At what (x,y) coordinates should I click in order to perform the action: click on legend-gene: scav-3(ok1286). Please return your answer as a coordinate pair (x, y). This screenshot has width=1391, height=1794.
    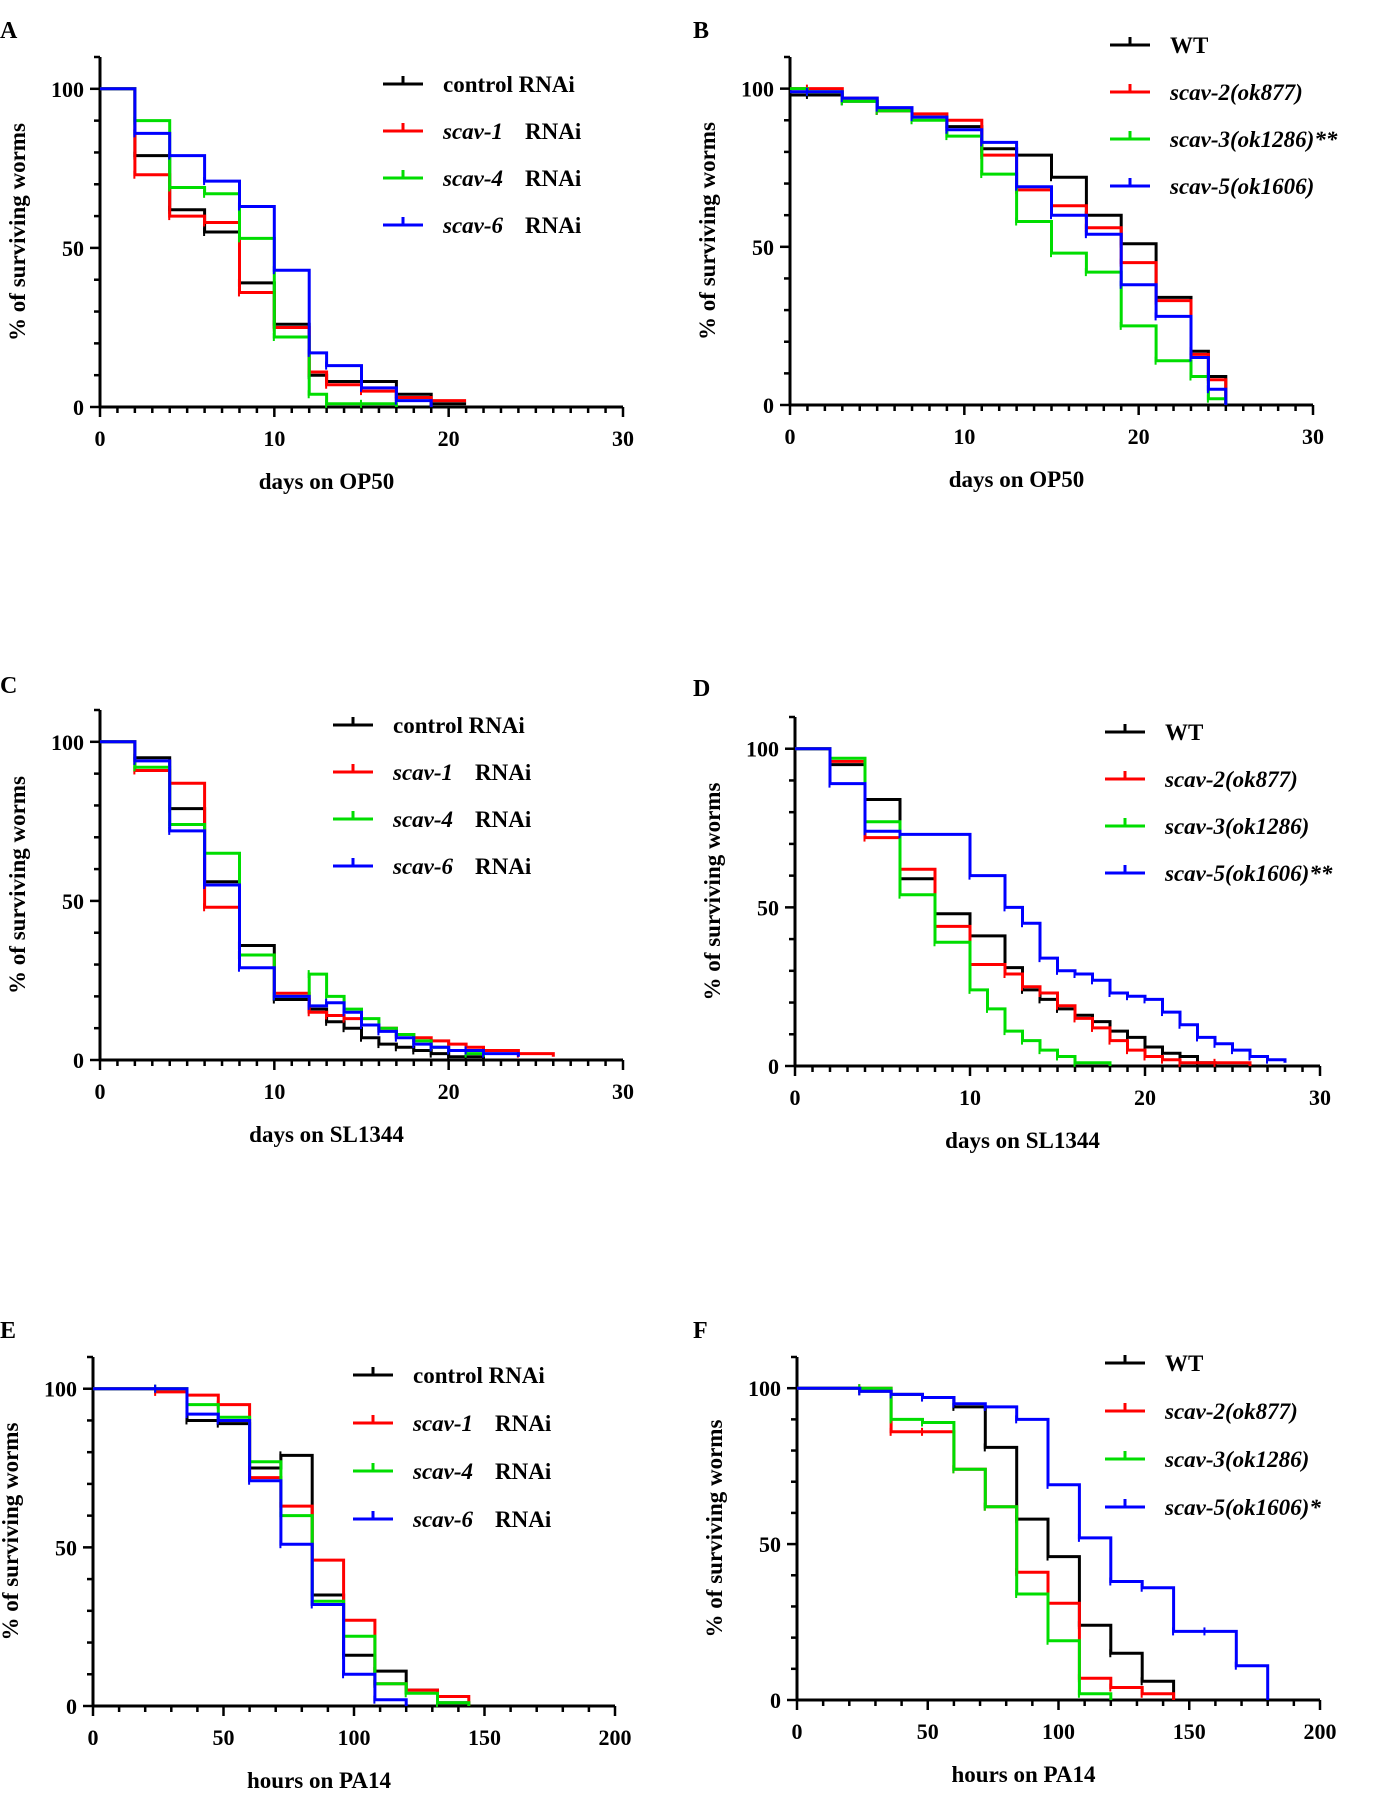
    Looking at the image, I should click on (1236, 1459).